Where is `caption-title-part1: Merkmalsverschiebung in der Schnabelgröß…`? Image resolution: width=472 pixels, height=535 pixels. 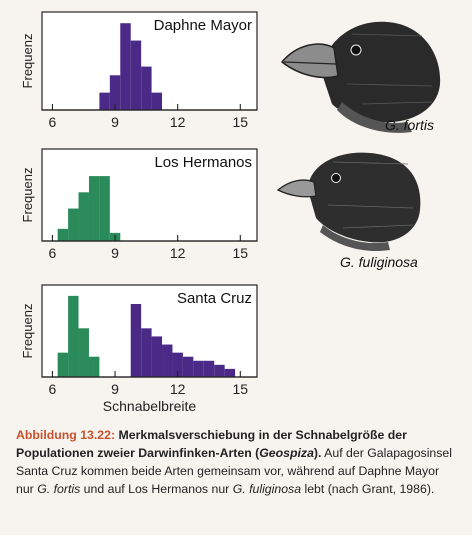 caption-title-part1: Merkmalsverschiebung in der Schnabelgröß… is located at coordinates (211, 444).